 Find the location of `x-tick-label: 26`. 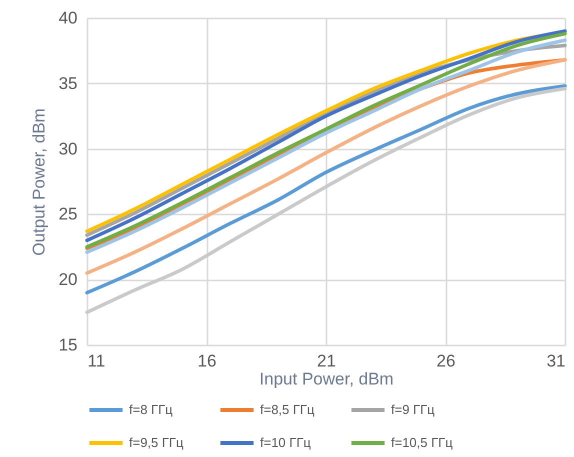

x-tick-label: 26 is located at coordinates (446, 361).